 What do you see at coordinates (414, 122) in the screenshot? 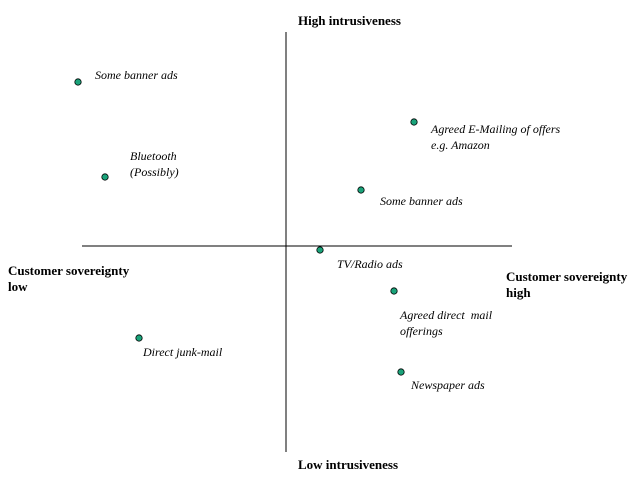
I see `point-marker-agreed-emailing-offers` at bounding box center [414, 122].